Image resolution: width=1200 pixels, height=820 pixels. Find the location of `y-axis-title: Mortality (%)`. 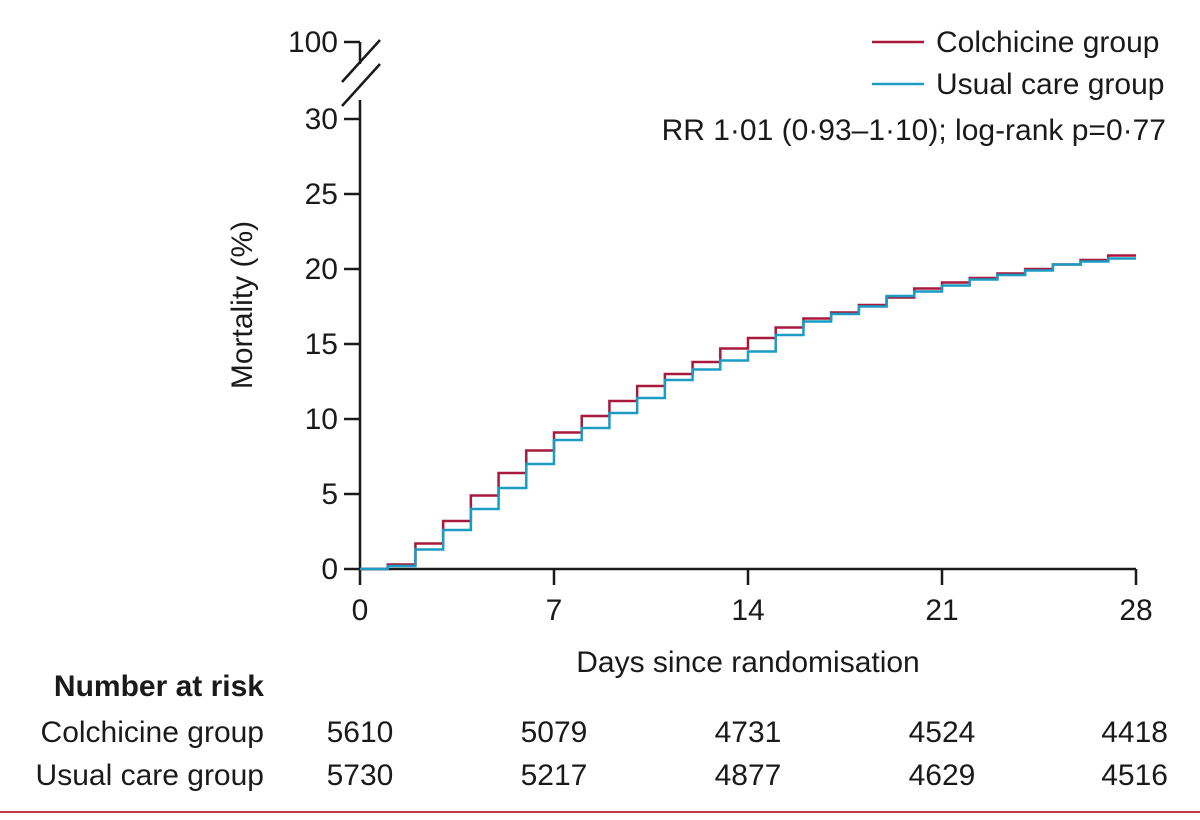

y-axis-title: Mortality (%) is located at coordinates (242, 305).